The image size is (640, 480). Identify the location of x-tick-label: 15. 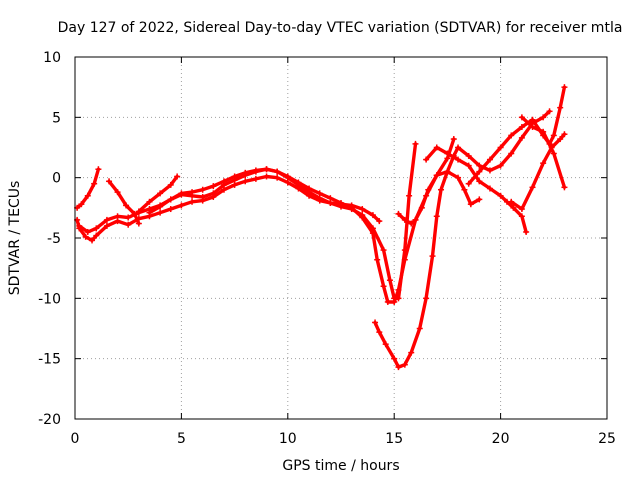
(394, 439).